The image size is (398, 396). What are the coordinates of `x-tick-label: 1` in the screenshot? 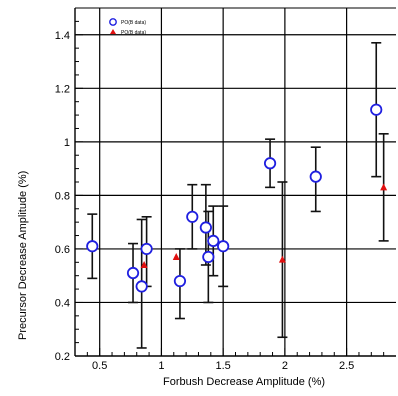 It's located at (161, 366).